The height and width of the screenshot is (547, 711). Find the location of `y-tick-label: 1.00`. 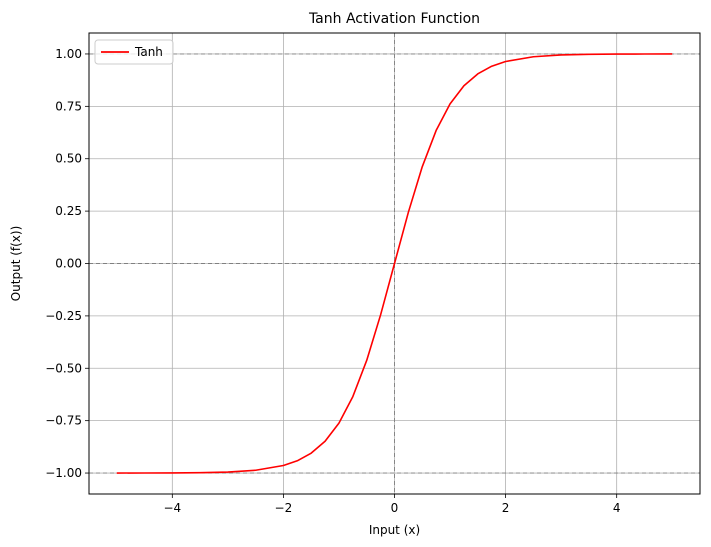

y-tick-label: 1.00 is located at coordinates (68, 54).